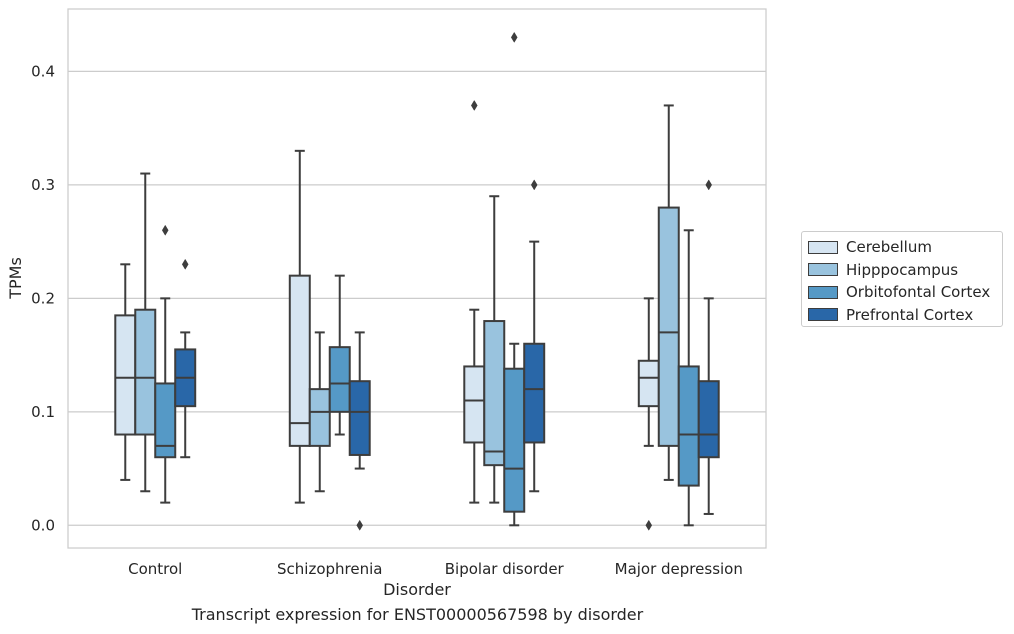 The height and width of the screenshot is (634, 1014). Describe the element at coordinates (43, 71) in the screenshot. I see `y-tick-label: 0.4` at that location.